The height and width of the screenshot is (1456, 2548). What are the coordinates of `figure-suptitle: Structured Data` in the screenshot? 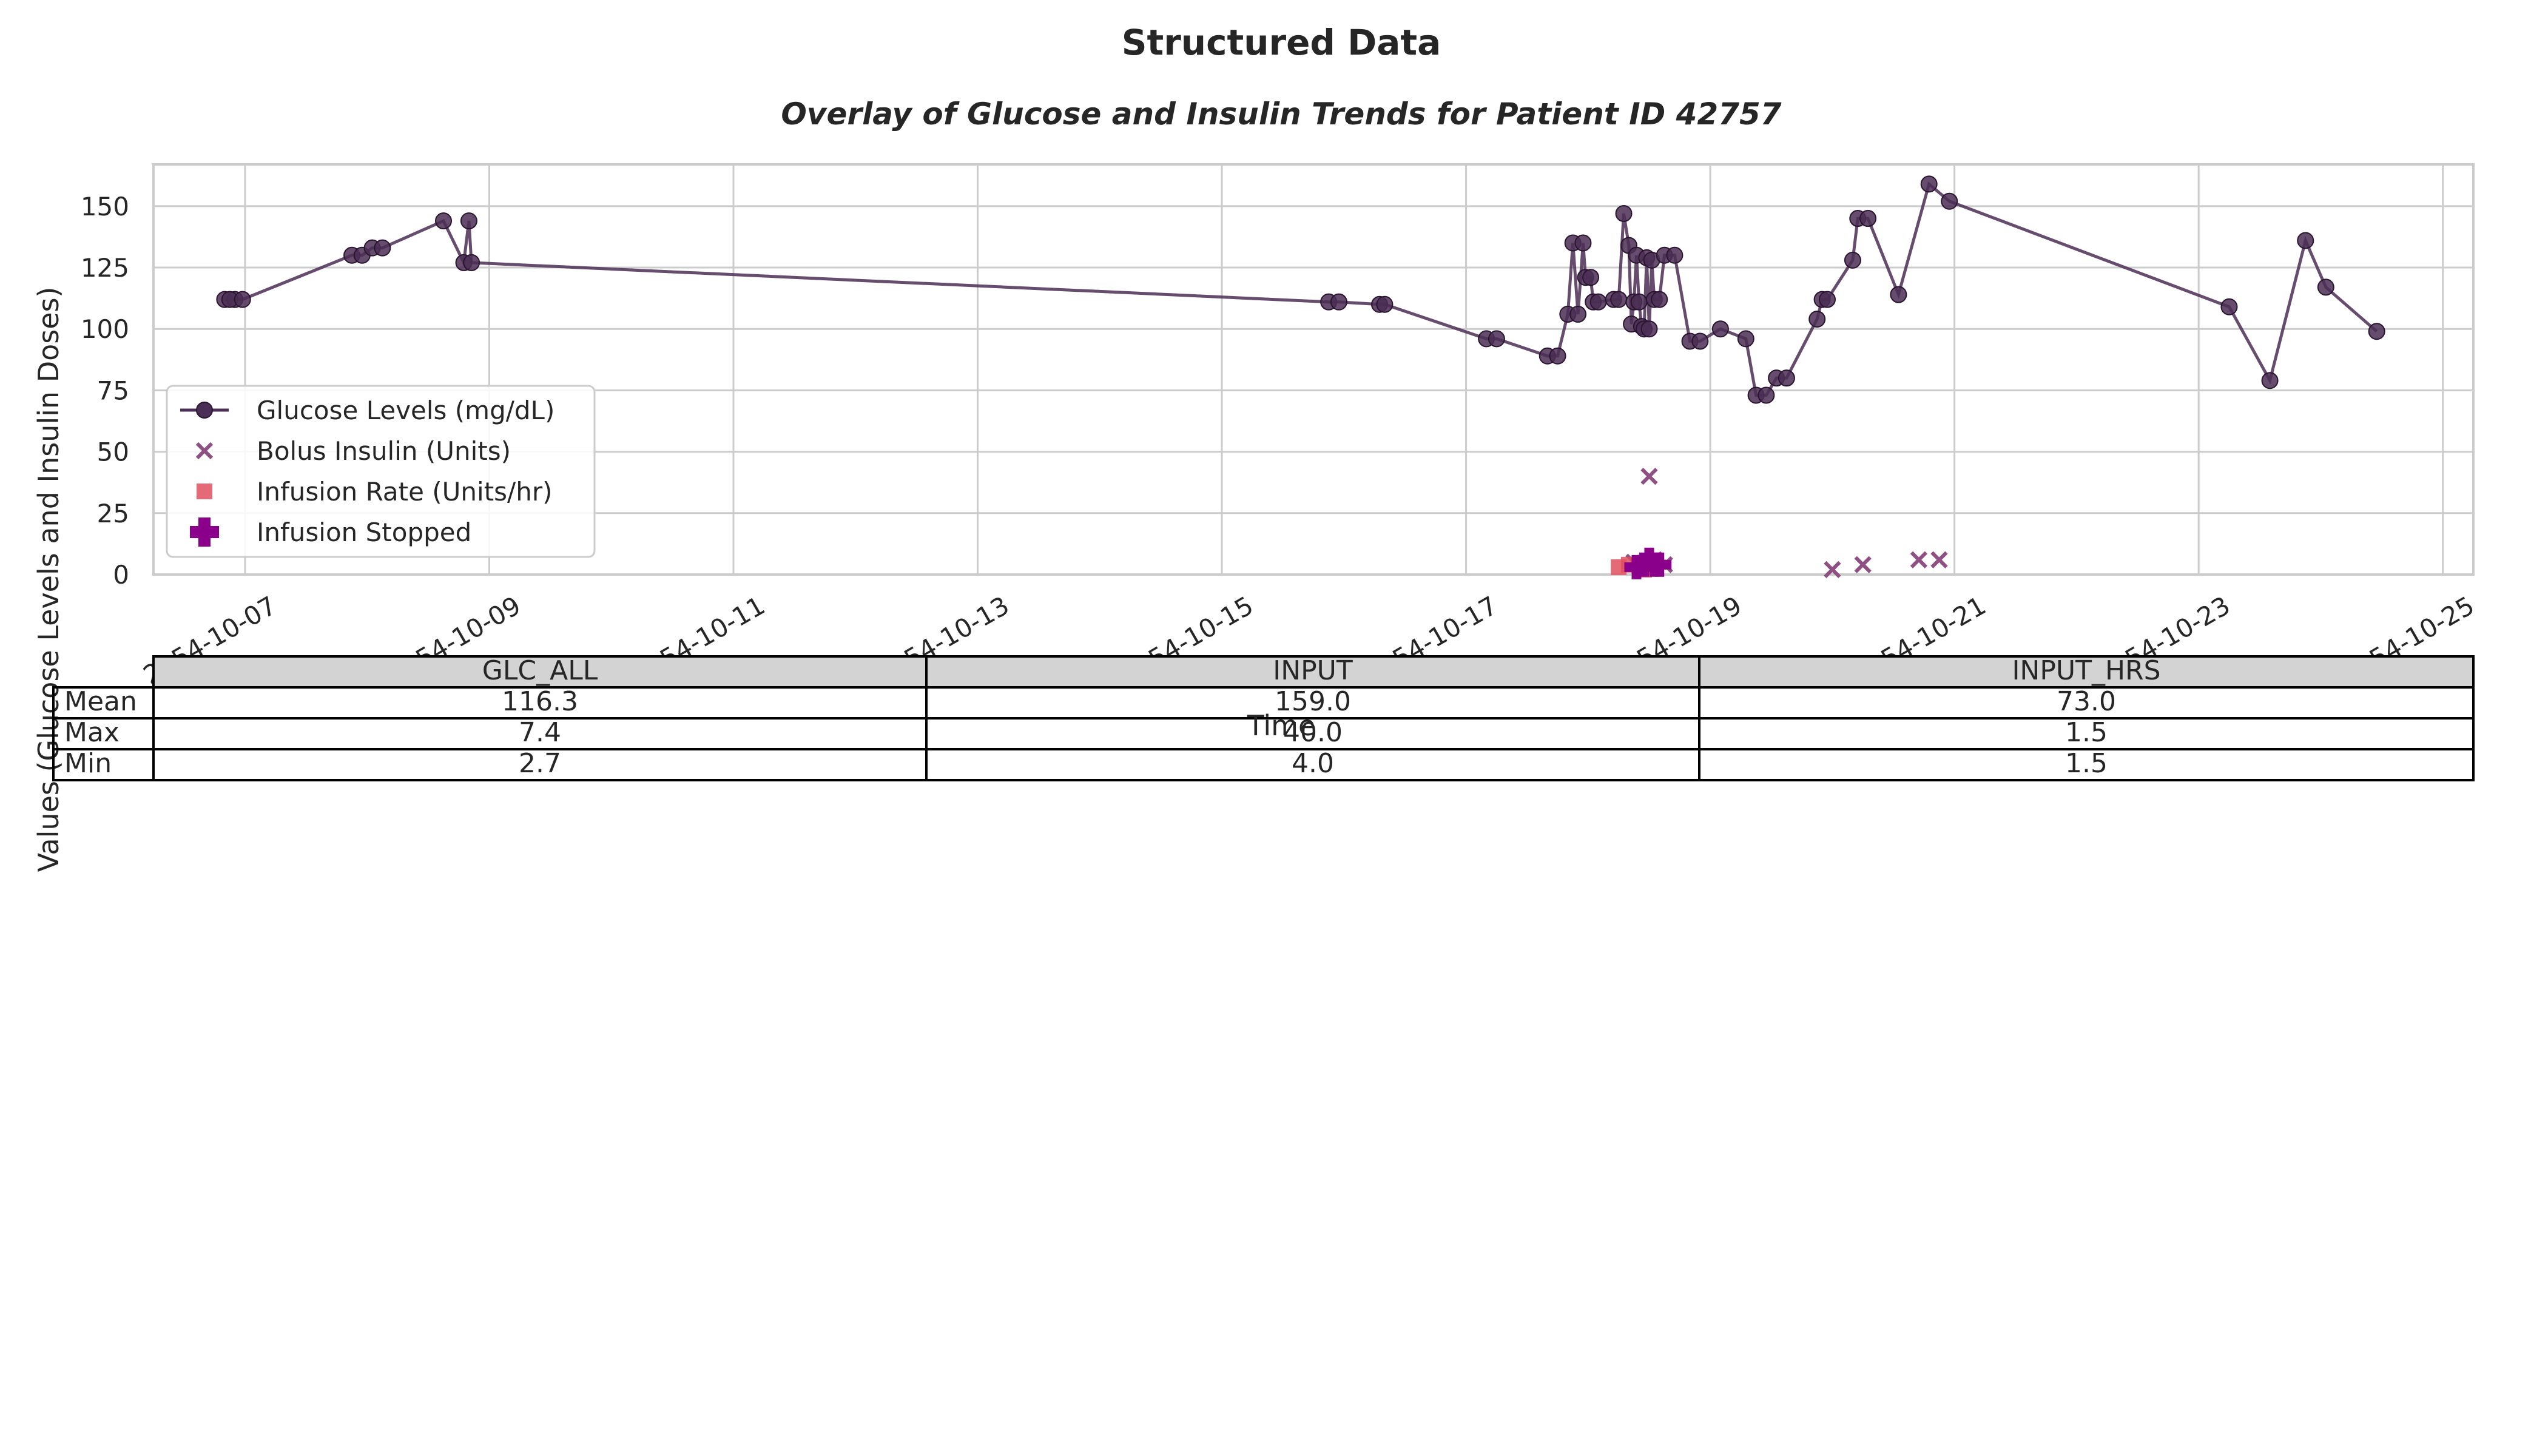 It's located at (1281, 42).